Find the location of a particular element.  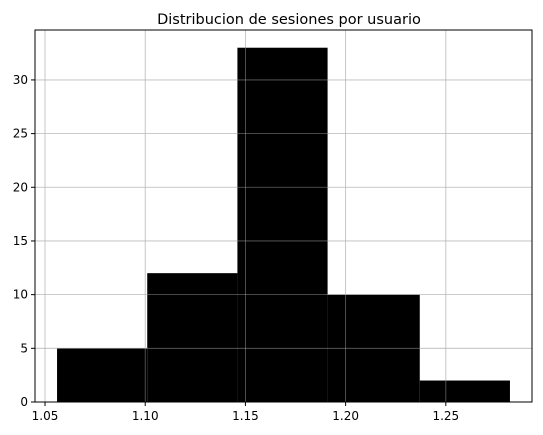

x-axis: 1.05 1.10 1.15 1.20 1.25 is located at coordinates (245, 412).